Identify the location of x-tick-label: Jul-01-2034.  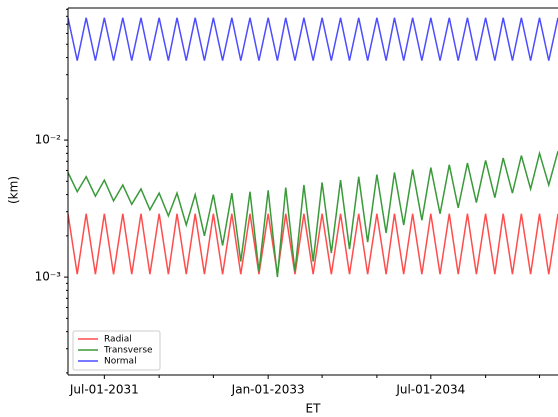
(430, 390).